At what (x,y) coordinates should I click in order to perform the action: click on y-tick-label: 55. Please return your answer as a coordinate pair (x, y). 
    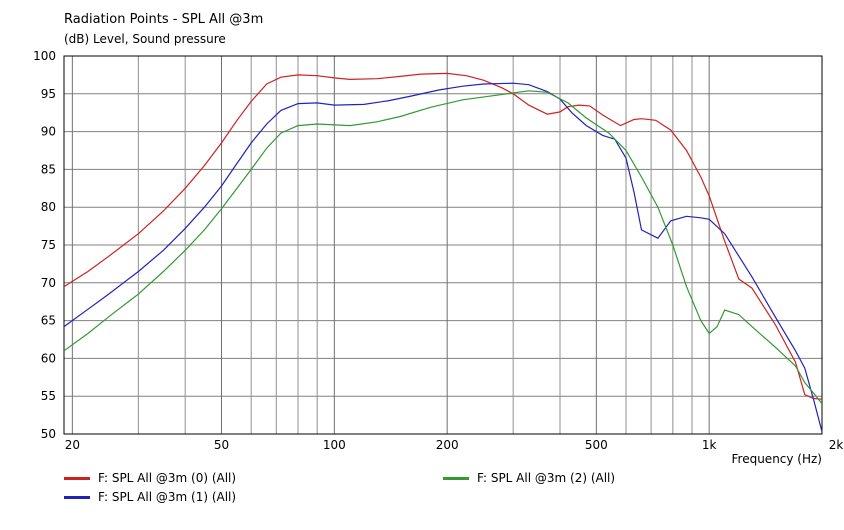
    Looking at the image, I should click on (48, 396).